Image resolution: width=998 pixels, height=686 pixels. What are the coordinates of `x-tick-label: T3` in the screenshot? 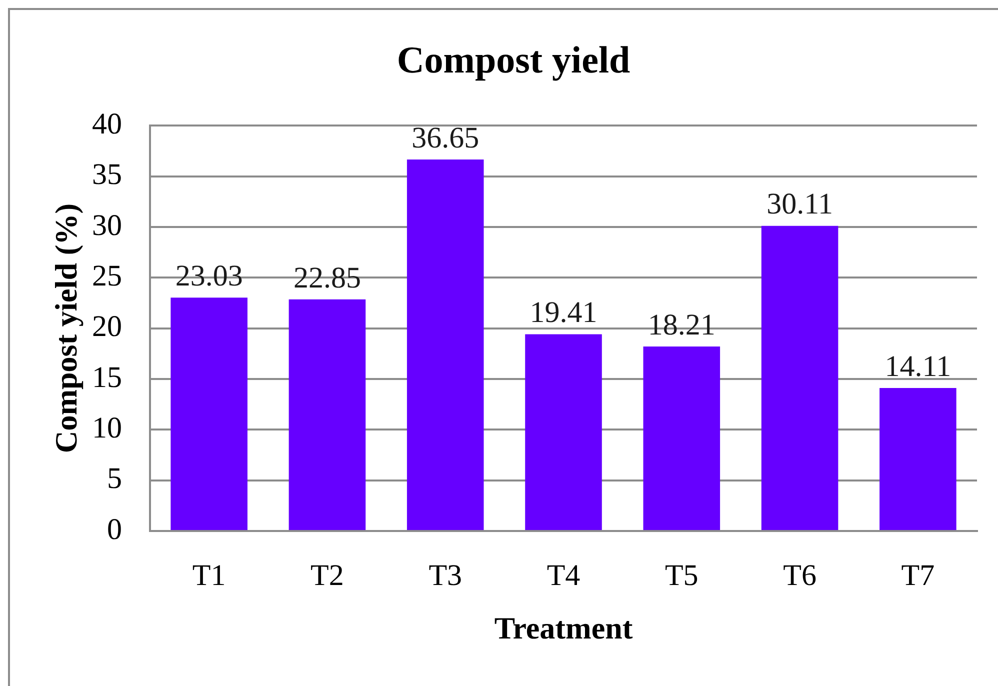 It's located at (445, 575).